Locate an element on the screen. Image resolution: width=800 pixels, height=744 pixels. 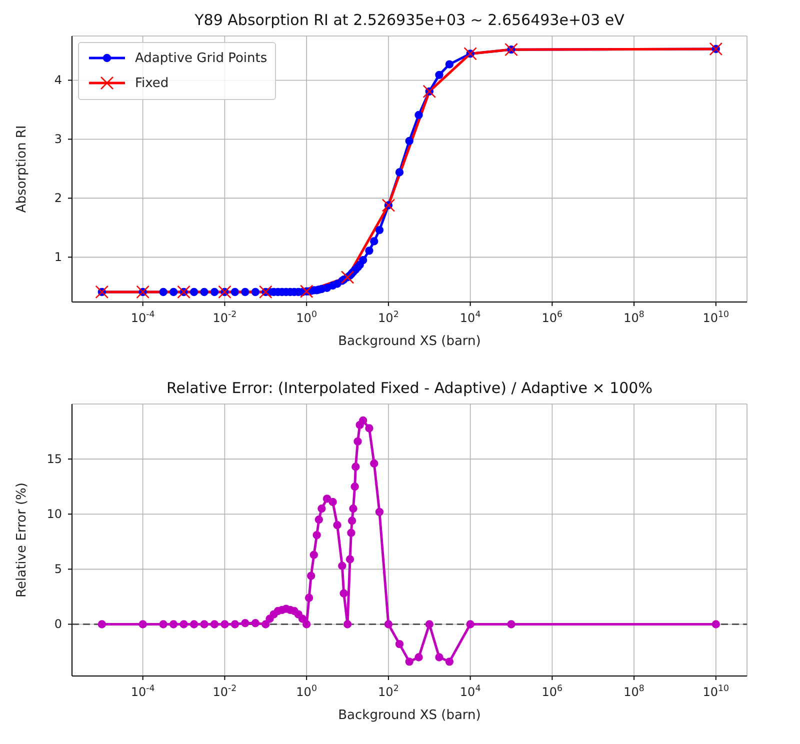
chart-title: Relative Error: (Interpolated Fixed - Adaptive) / Adaptive × 100% is located at coordinates (410, 388).